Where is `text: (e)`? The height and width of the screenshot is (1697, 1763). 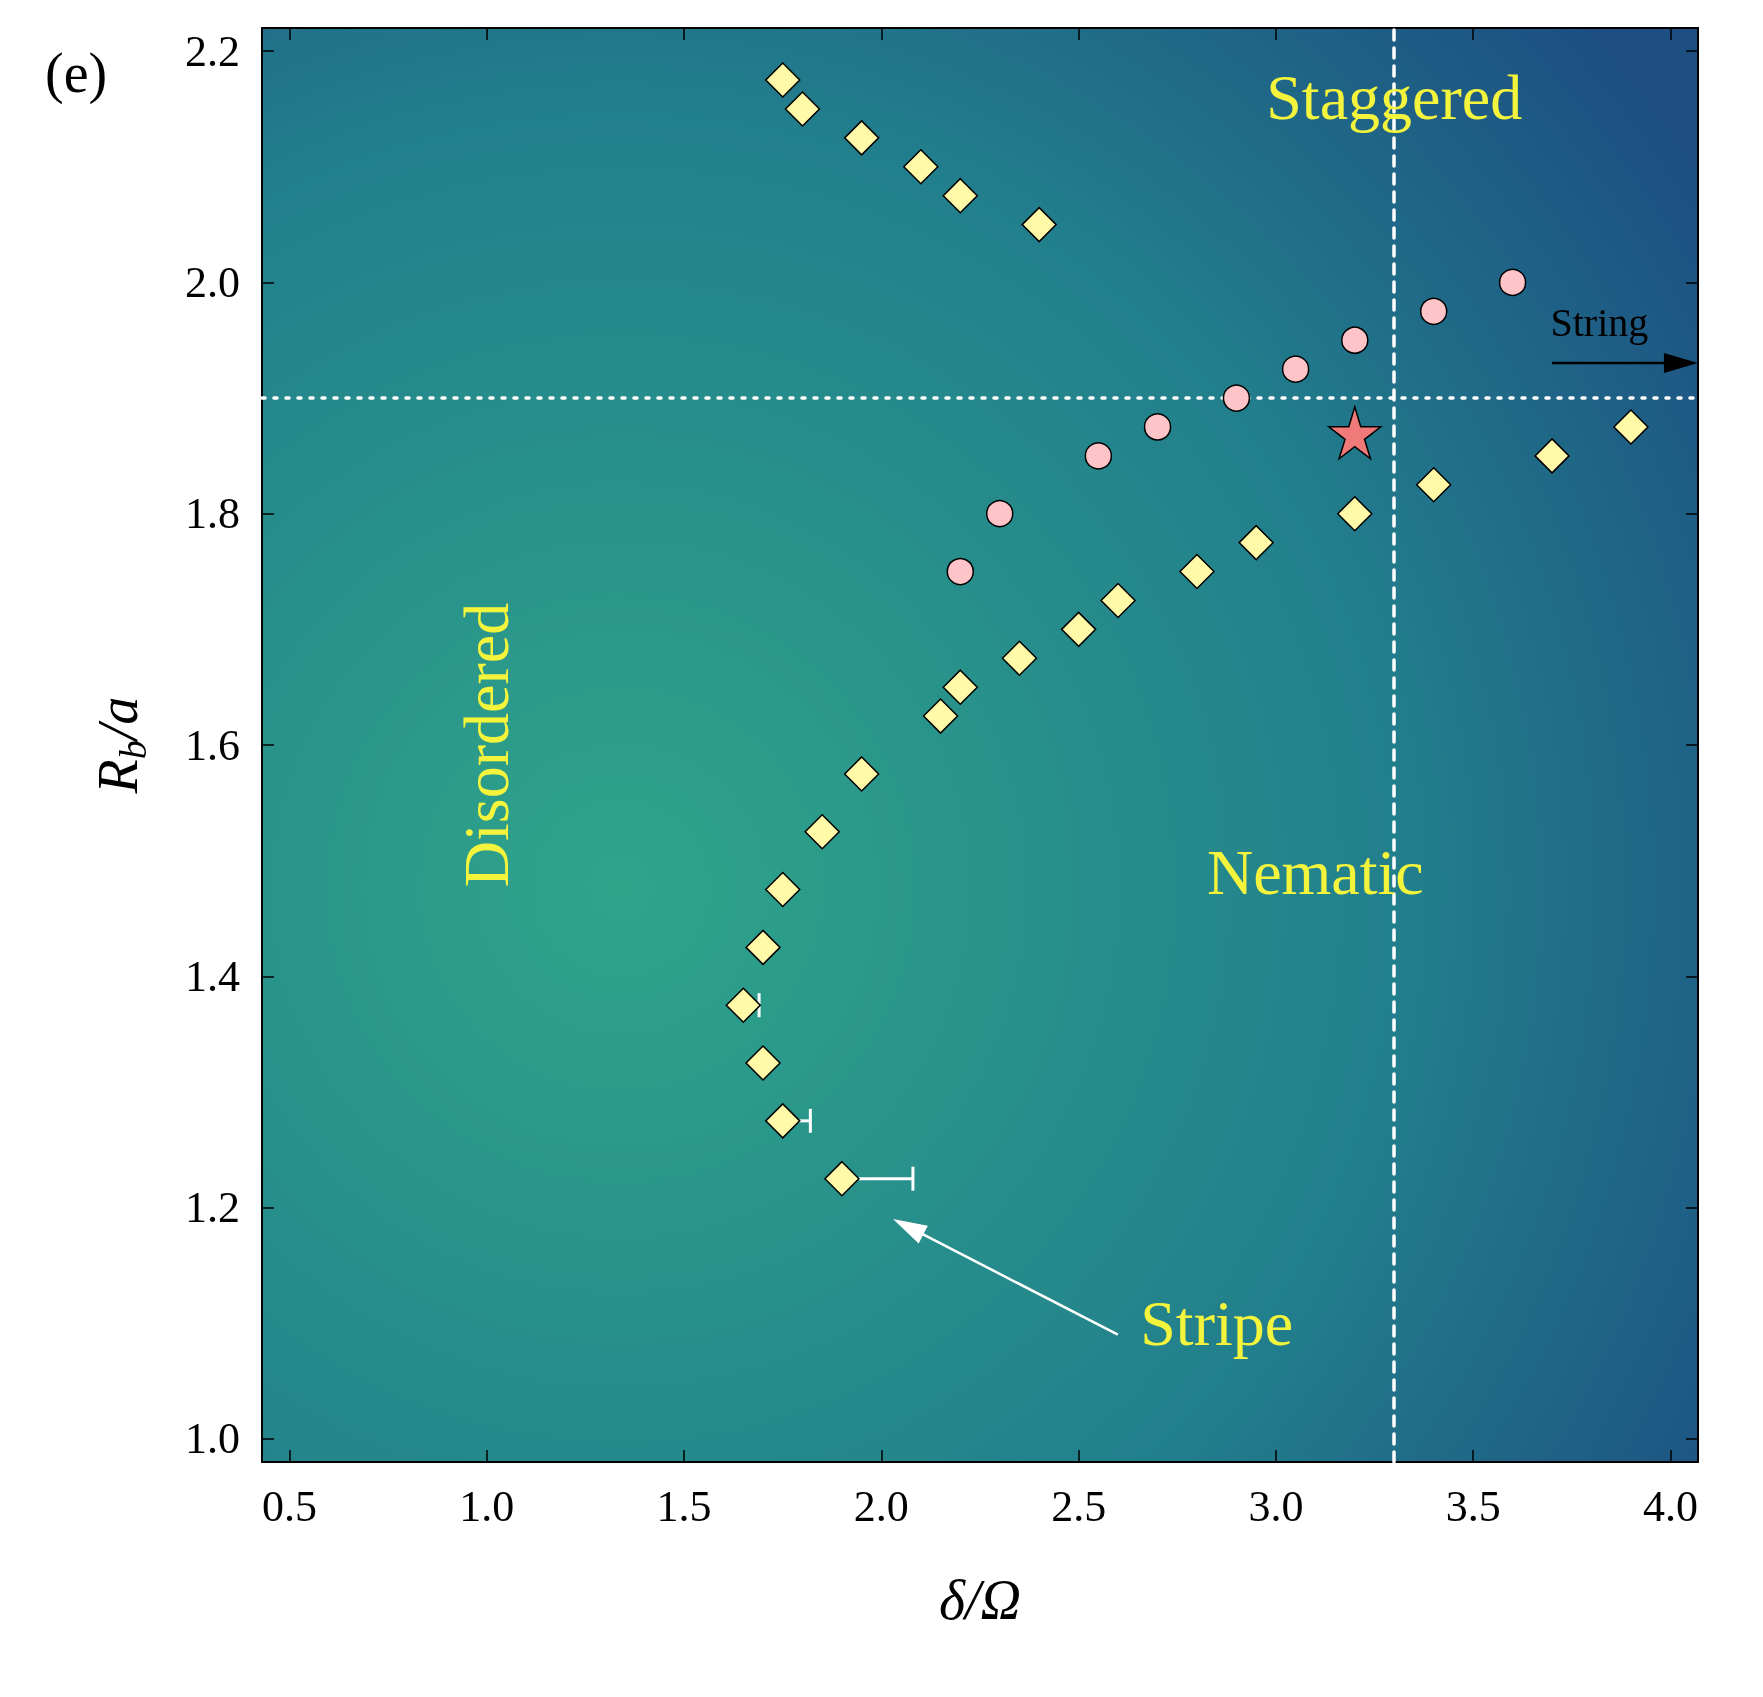 text: (e) is located at coordinates (76, 73).